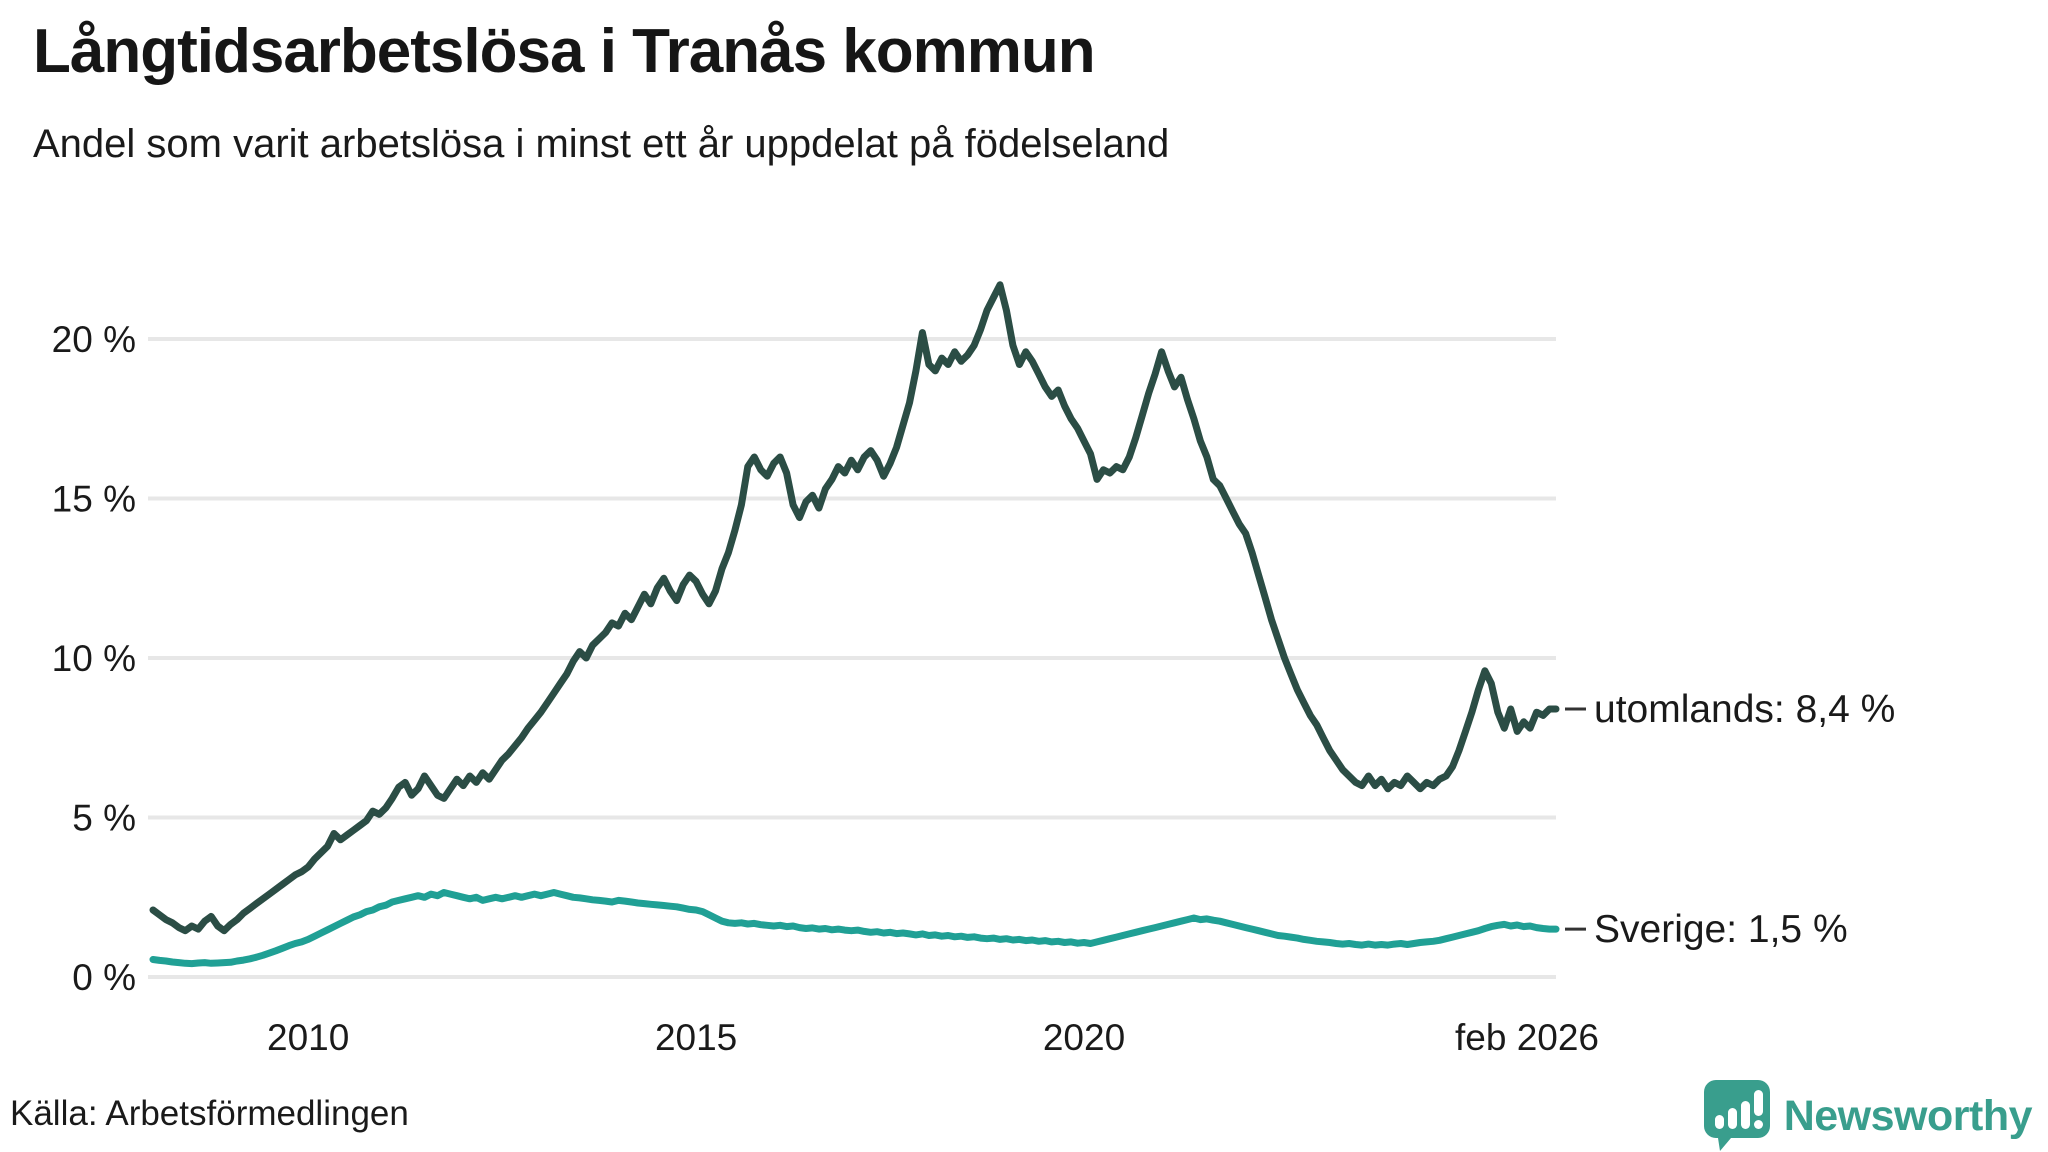 The image size is (2048, 1152). I want to click on x-tick-label-2020: 2020, so click(1084, 1037).